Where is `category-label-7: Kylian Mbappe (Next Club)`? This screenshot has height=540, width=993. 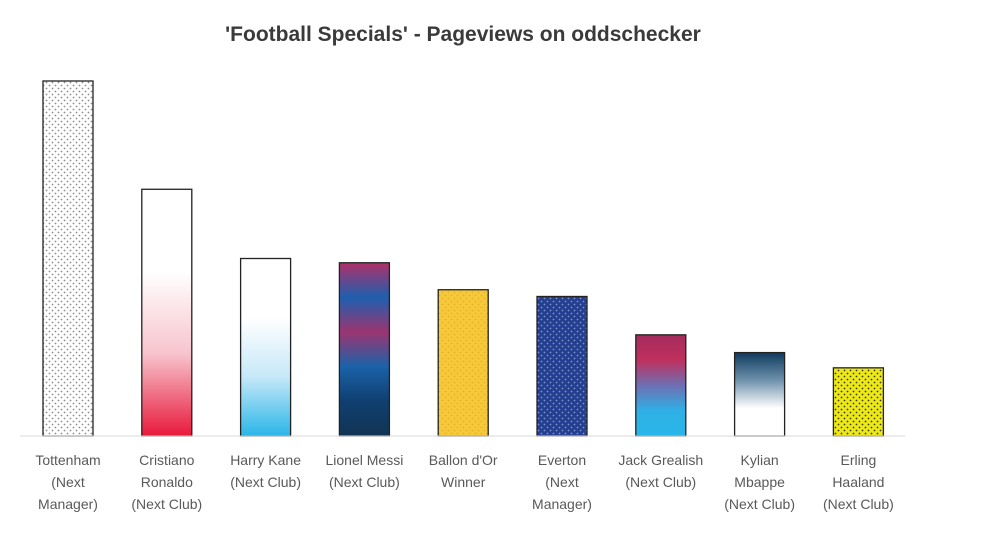 category-label-7: Kylian Mbappe (Next Club) is located at coordinates (759, 482).